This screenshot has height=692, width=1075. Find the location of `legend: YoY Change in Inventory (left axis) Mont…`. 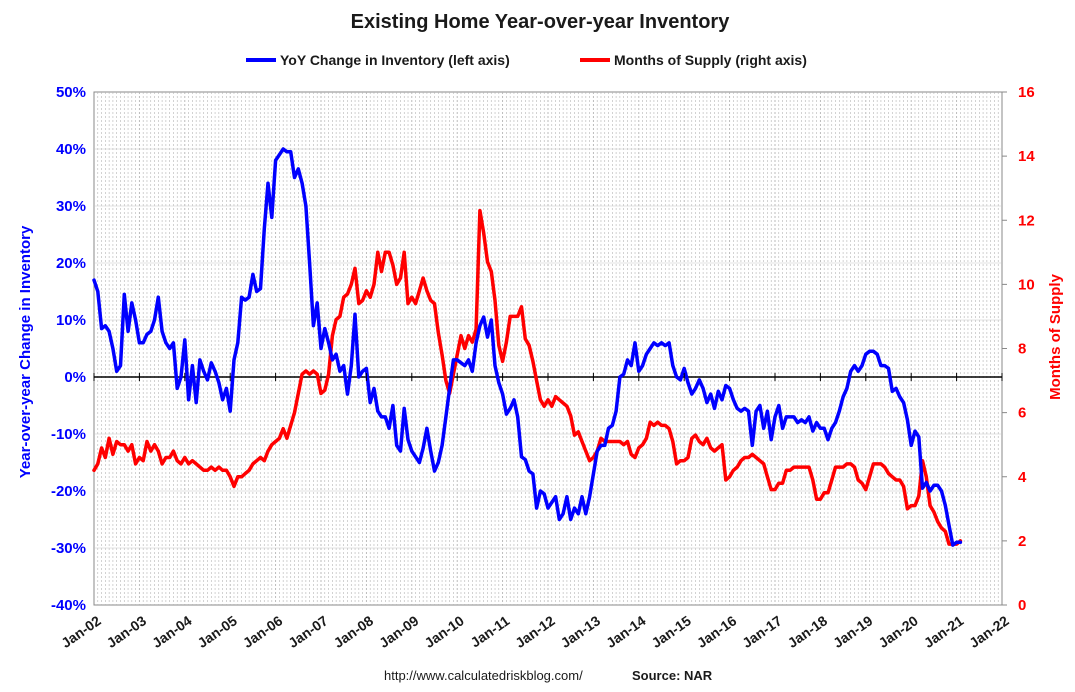

legend: YoY Change in Inventory (left axis) Mont… is located at coordinates (526, 60).